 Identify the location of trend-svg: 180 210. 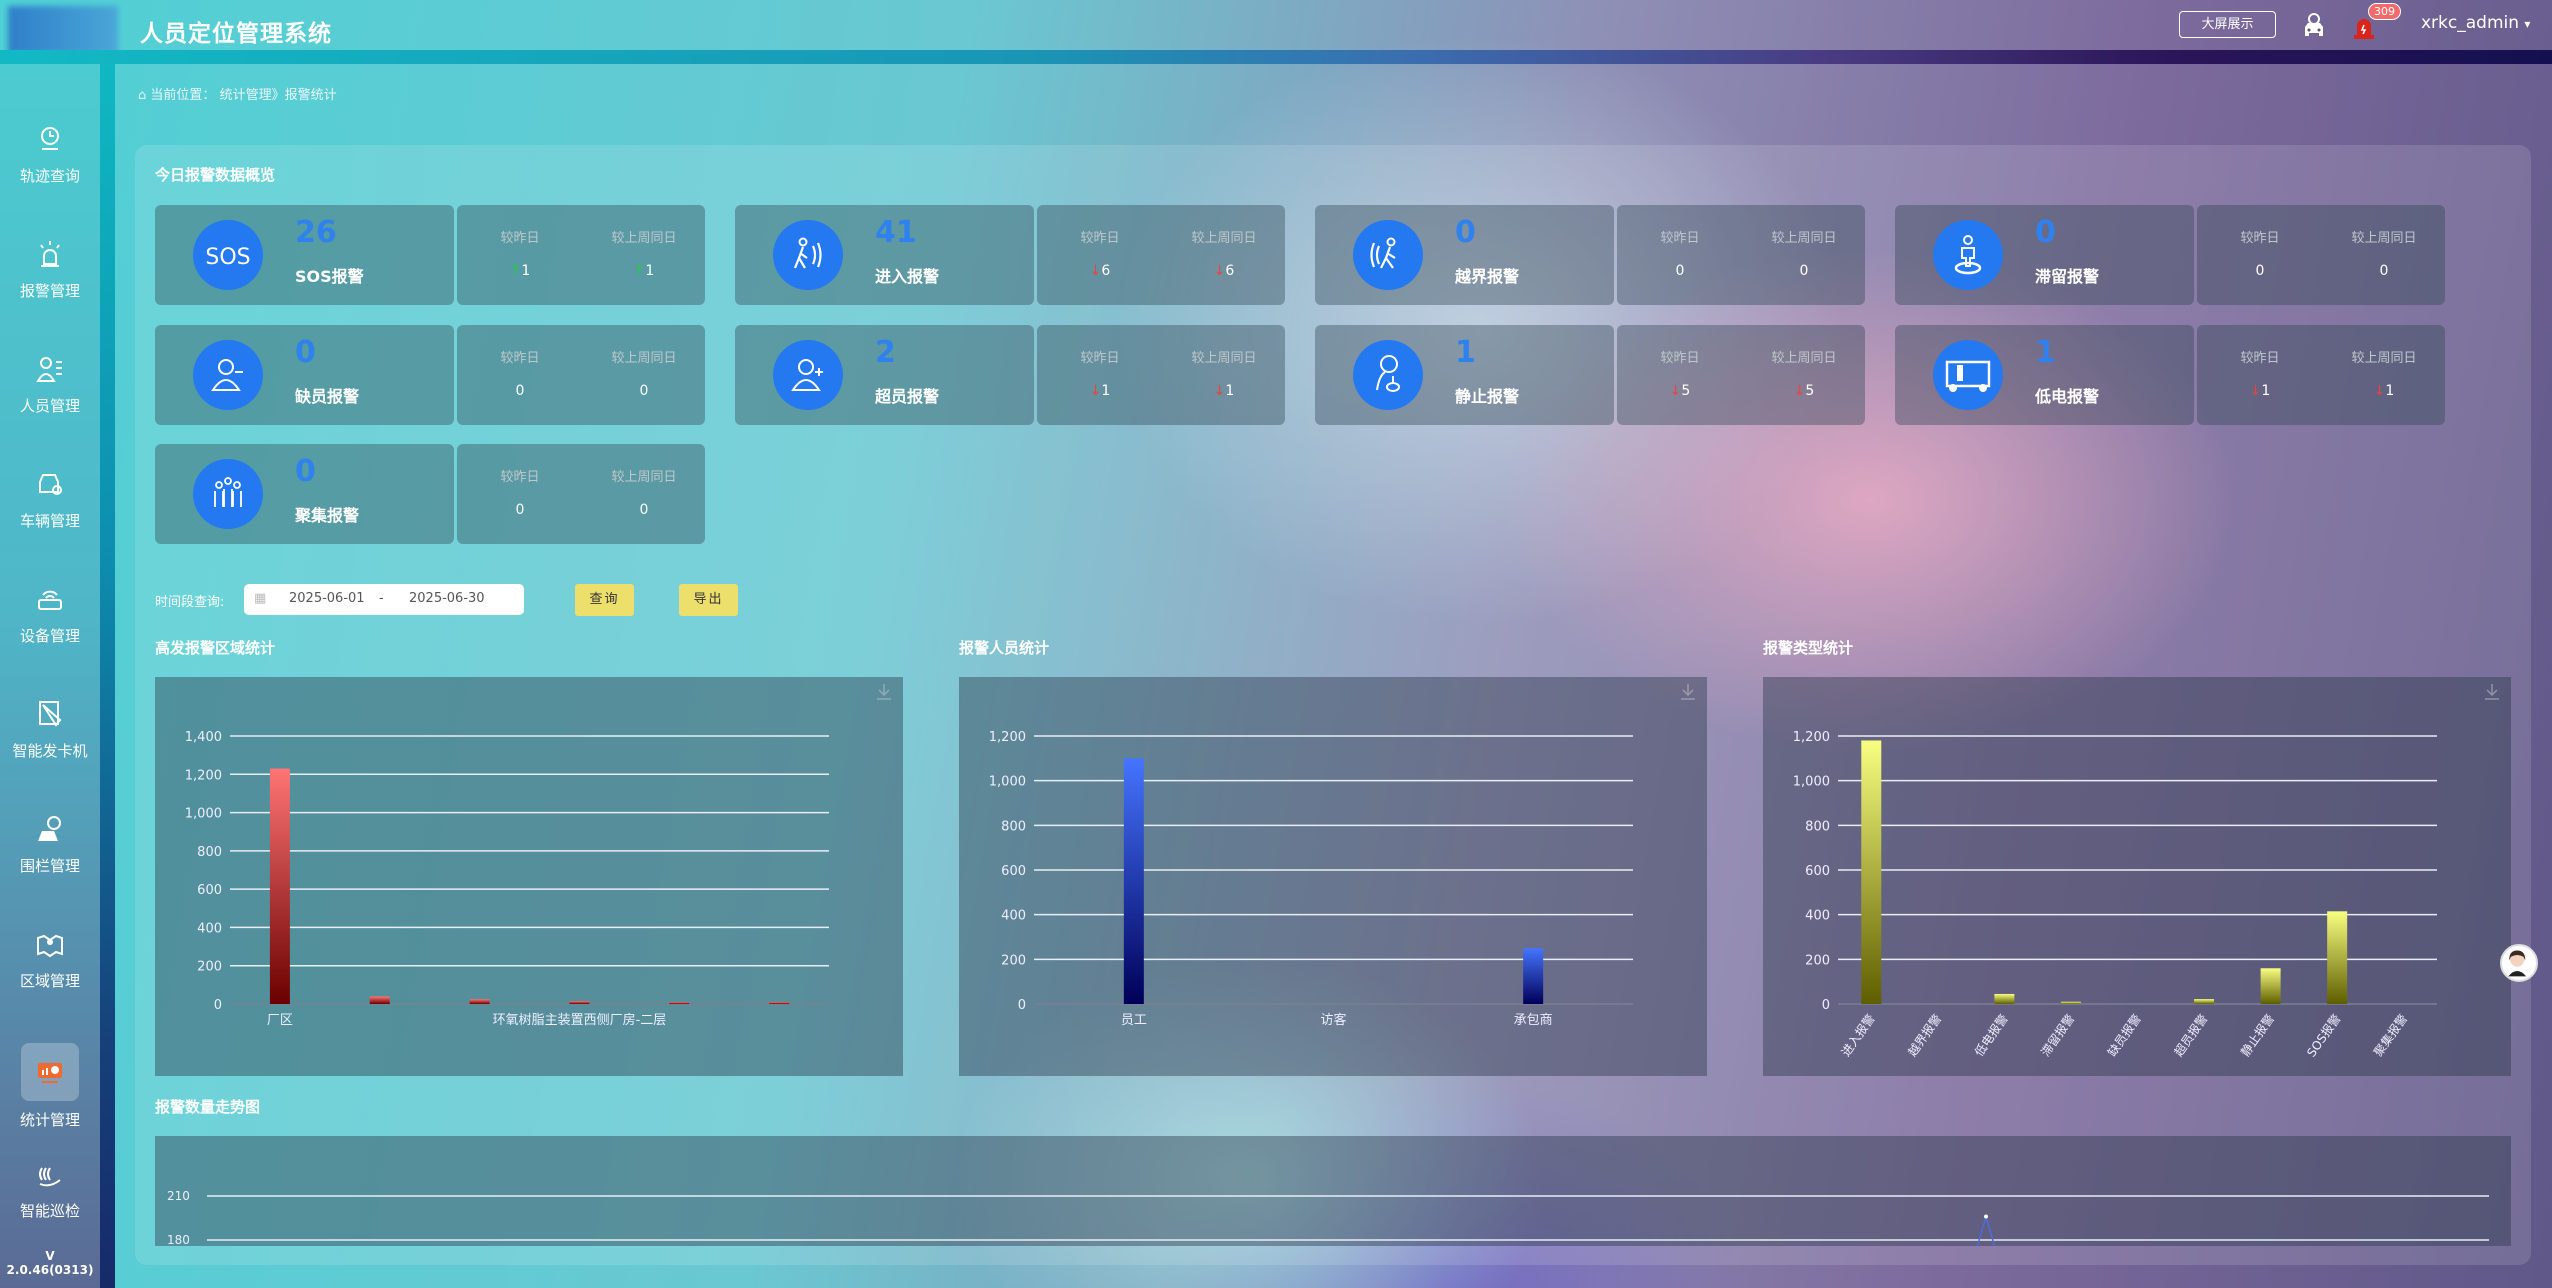
(1328, 1217).